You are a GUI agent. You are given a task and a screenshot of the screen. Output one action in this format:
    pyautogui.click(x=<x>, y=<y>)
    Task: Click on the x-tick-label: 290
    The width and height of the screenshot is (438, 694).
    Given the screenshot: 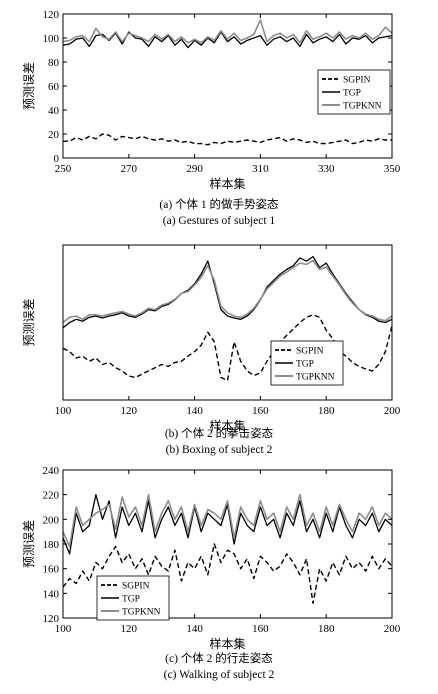 What is the action you would take?
    pyautogui.click(x=194, y=169)
    